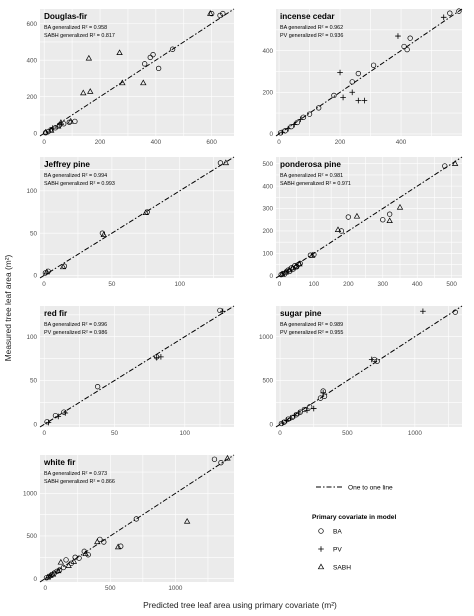 The image size is (474, 616). Describe the element at coordinates (31, 24) in the screenshot. I see `y-tick-label: 600` at that location.